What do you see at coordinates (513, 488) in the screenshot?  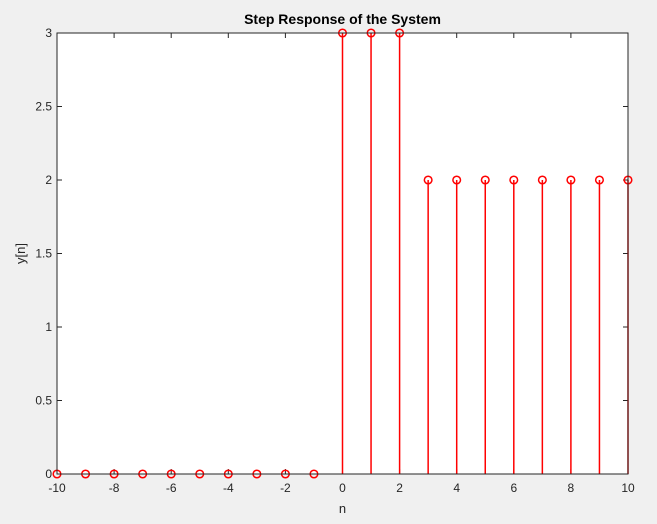 I see `x-tick-label: 6` at bounding box center [513, 488].